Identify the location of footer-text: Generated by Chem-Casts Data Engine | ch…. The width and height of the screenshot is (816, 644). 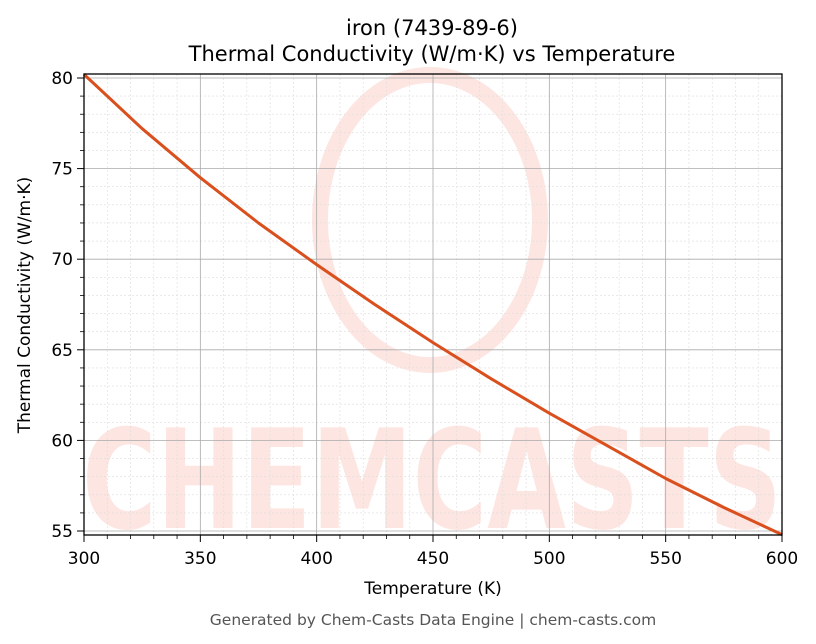
(433, 620).